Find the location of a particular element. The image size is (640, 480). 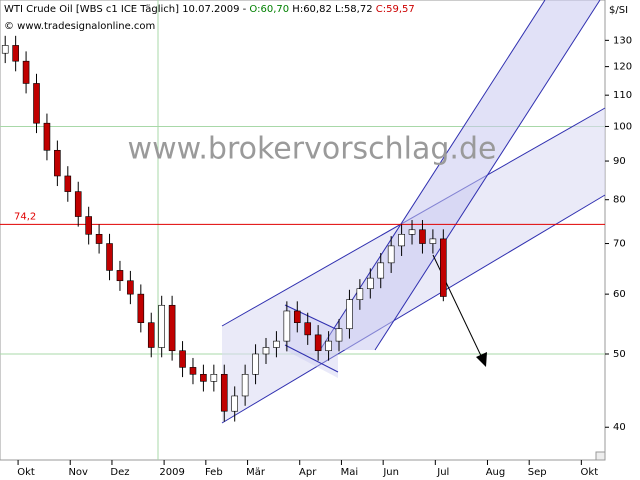

arrow-head is located at coordinates (481, 359).